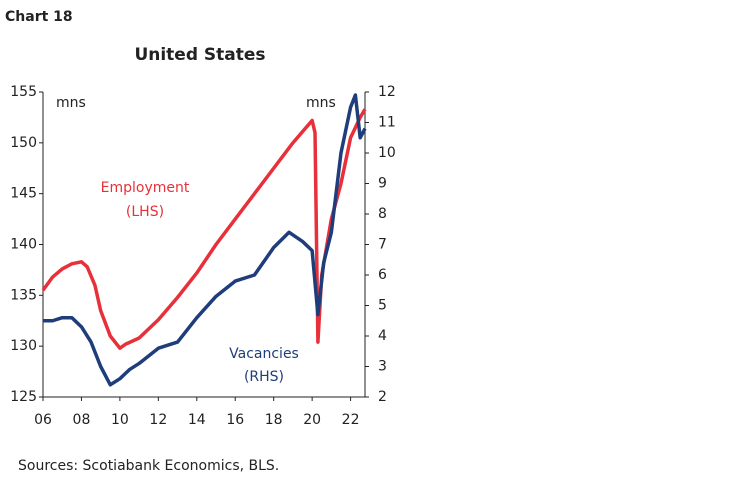  I want to click on annotation: (LHS), so click(145, 212).